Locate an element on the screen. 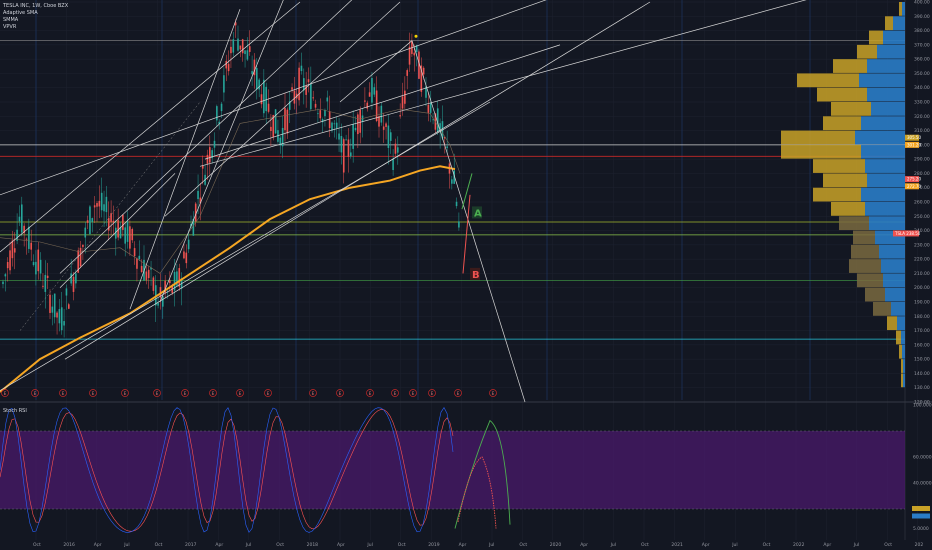  y-tick-label: 260.00 is located at coordinates (922, 203).